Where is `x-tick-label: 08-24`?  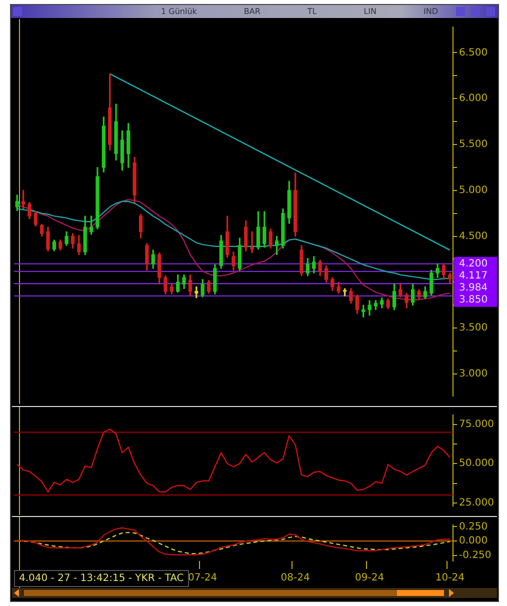 x-tick-label: 08-24 is located at coordinates (295, 578).